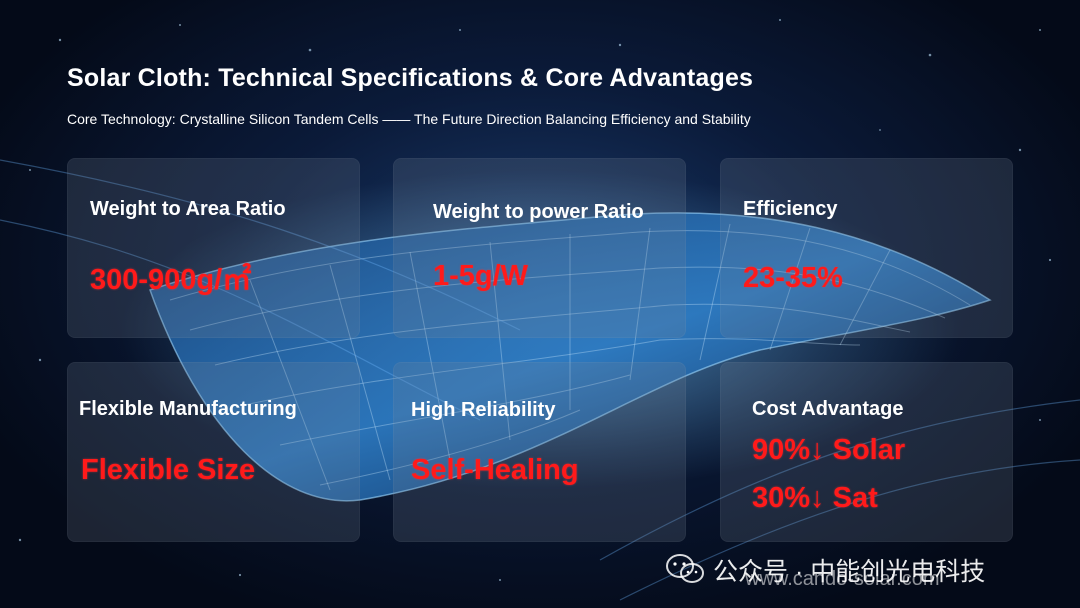  What do you see at coordinates (483, 410) in the screenshot?
I see `card-label: High Reliability` at bounding box center [483, 410].